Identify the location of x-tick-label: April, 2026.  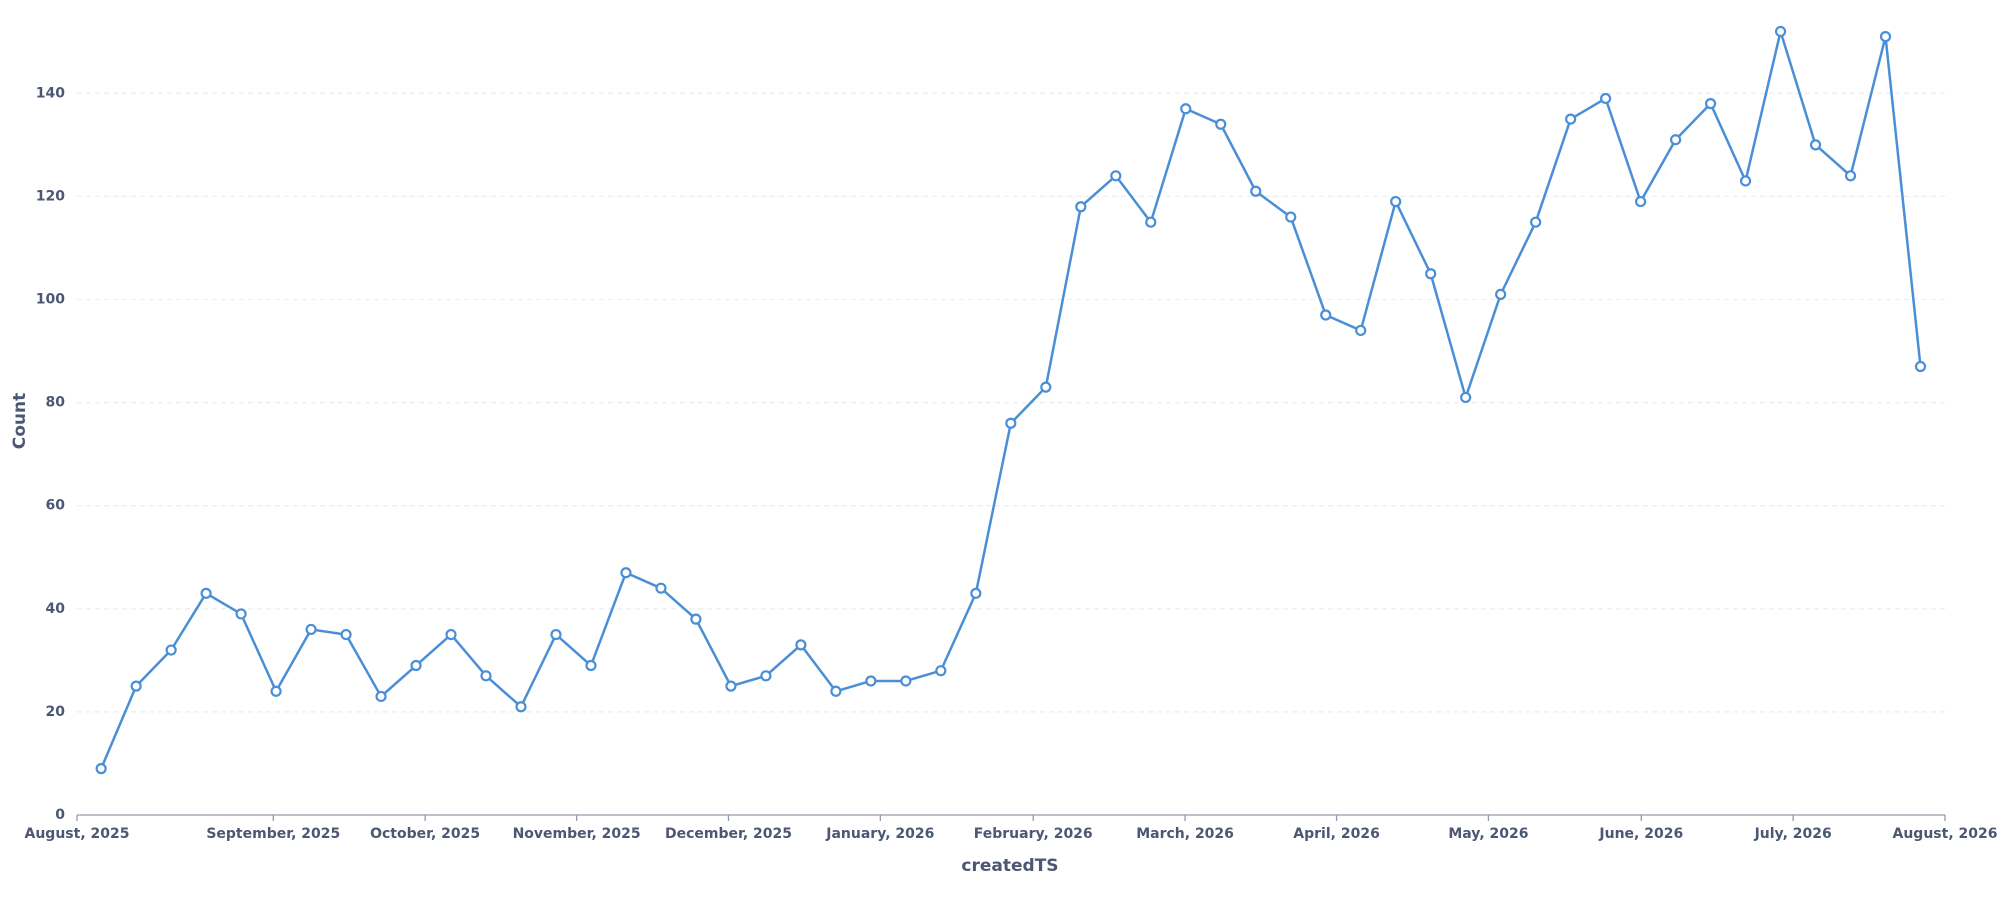
(1336, 834).